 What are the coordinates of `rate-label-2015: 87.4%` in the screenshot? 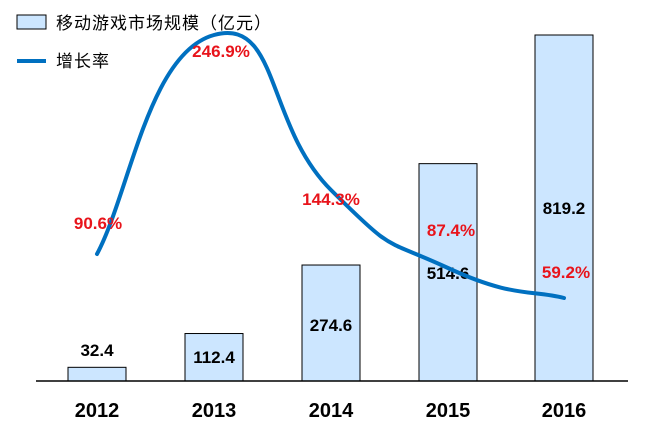 It's located at (451, 230).